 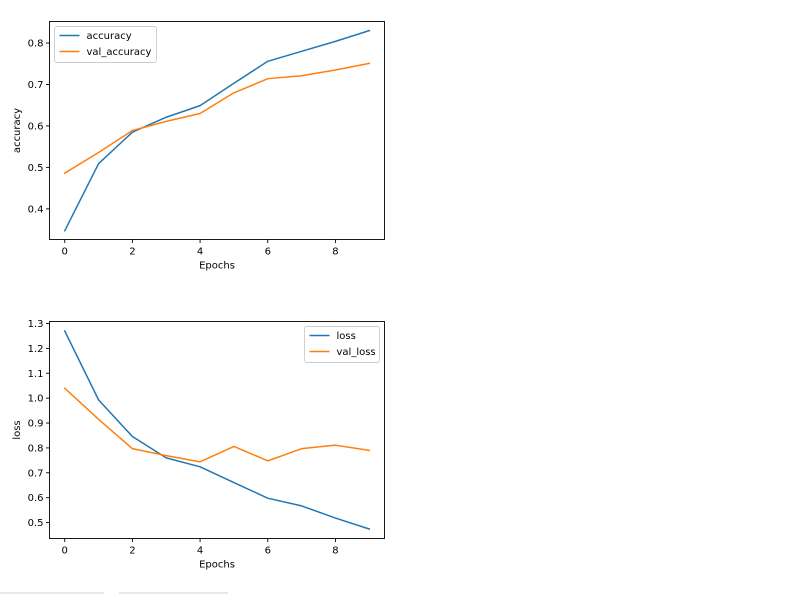 I want to click on series-line-loss, so click(x=217, y=429).